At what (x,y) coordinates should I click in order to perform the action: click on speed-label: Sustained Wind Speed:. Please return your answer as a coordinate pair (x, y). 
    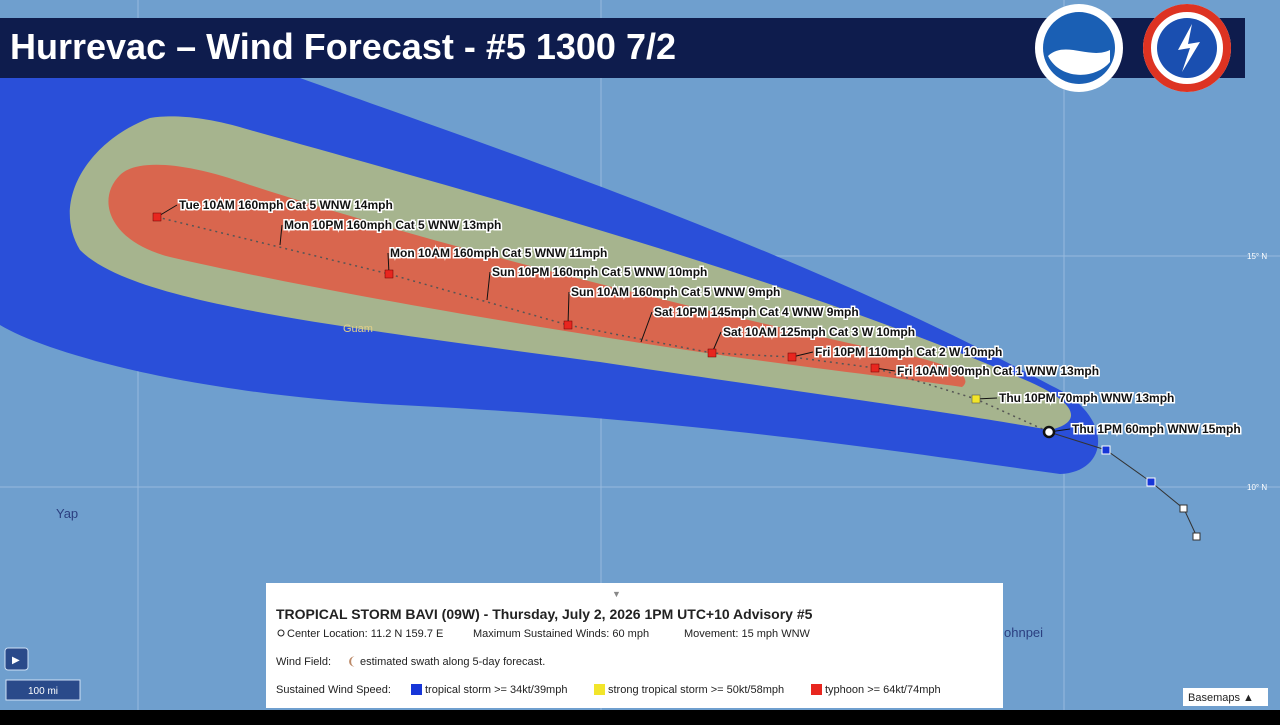
    Looking at the image, I should click on (333, 690).